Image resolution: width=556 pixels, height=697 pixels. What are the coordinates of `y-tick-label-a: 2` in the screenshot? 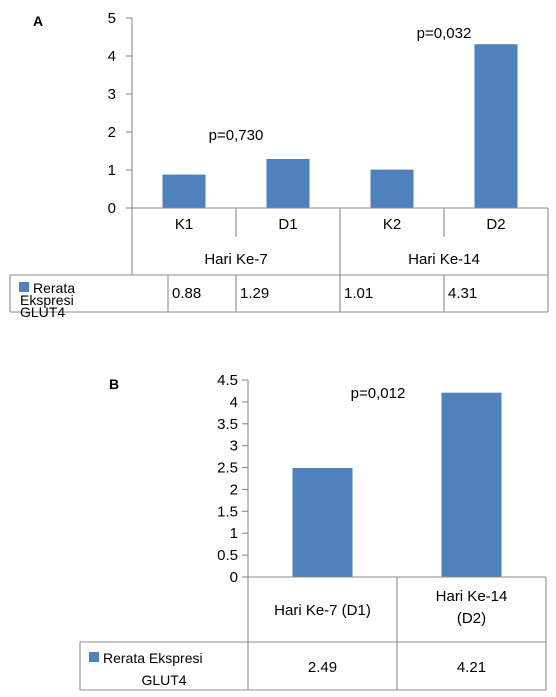 It's located at (112, 132).